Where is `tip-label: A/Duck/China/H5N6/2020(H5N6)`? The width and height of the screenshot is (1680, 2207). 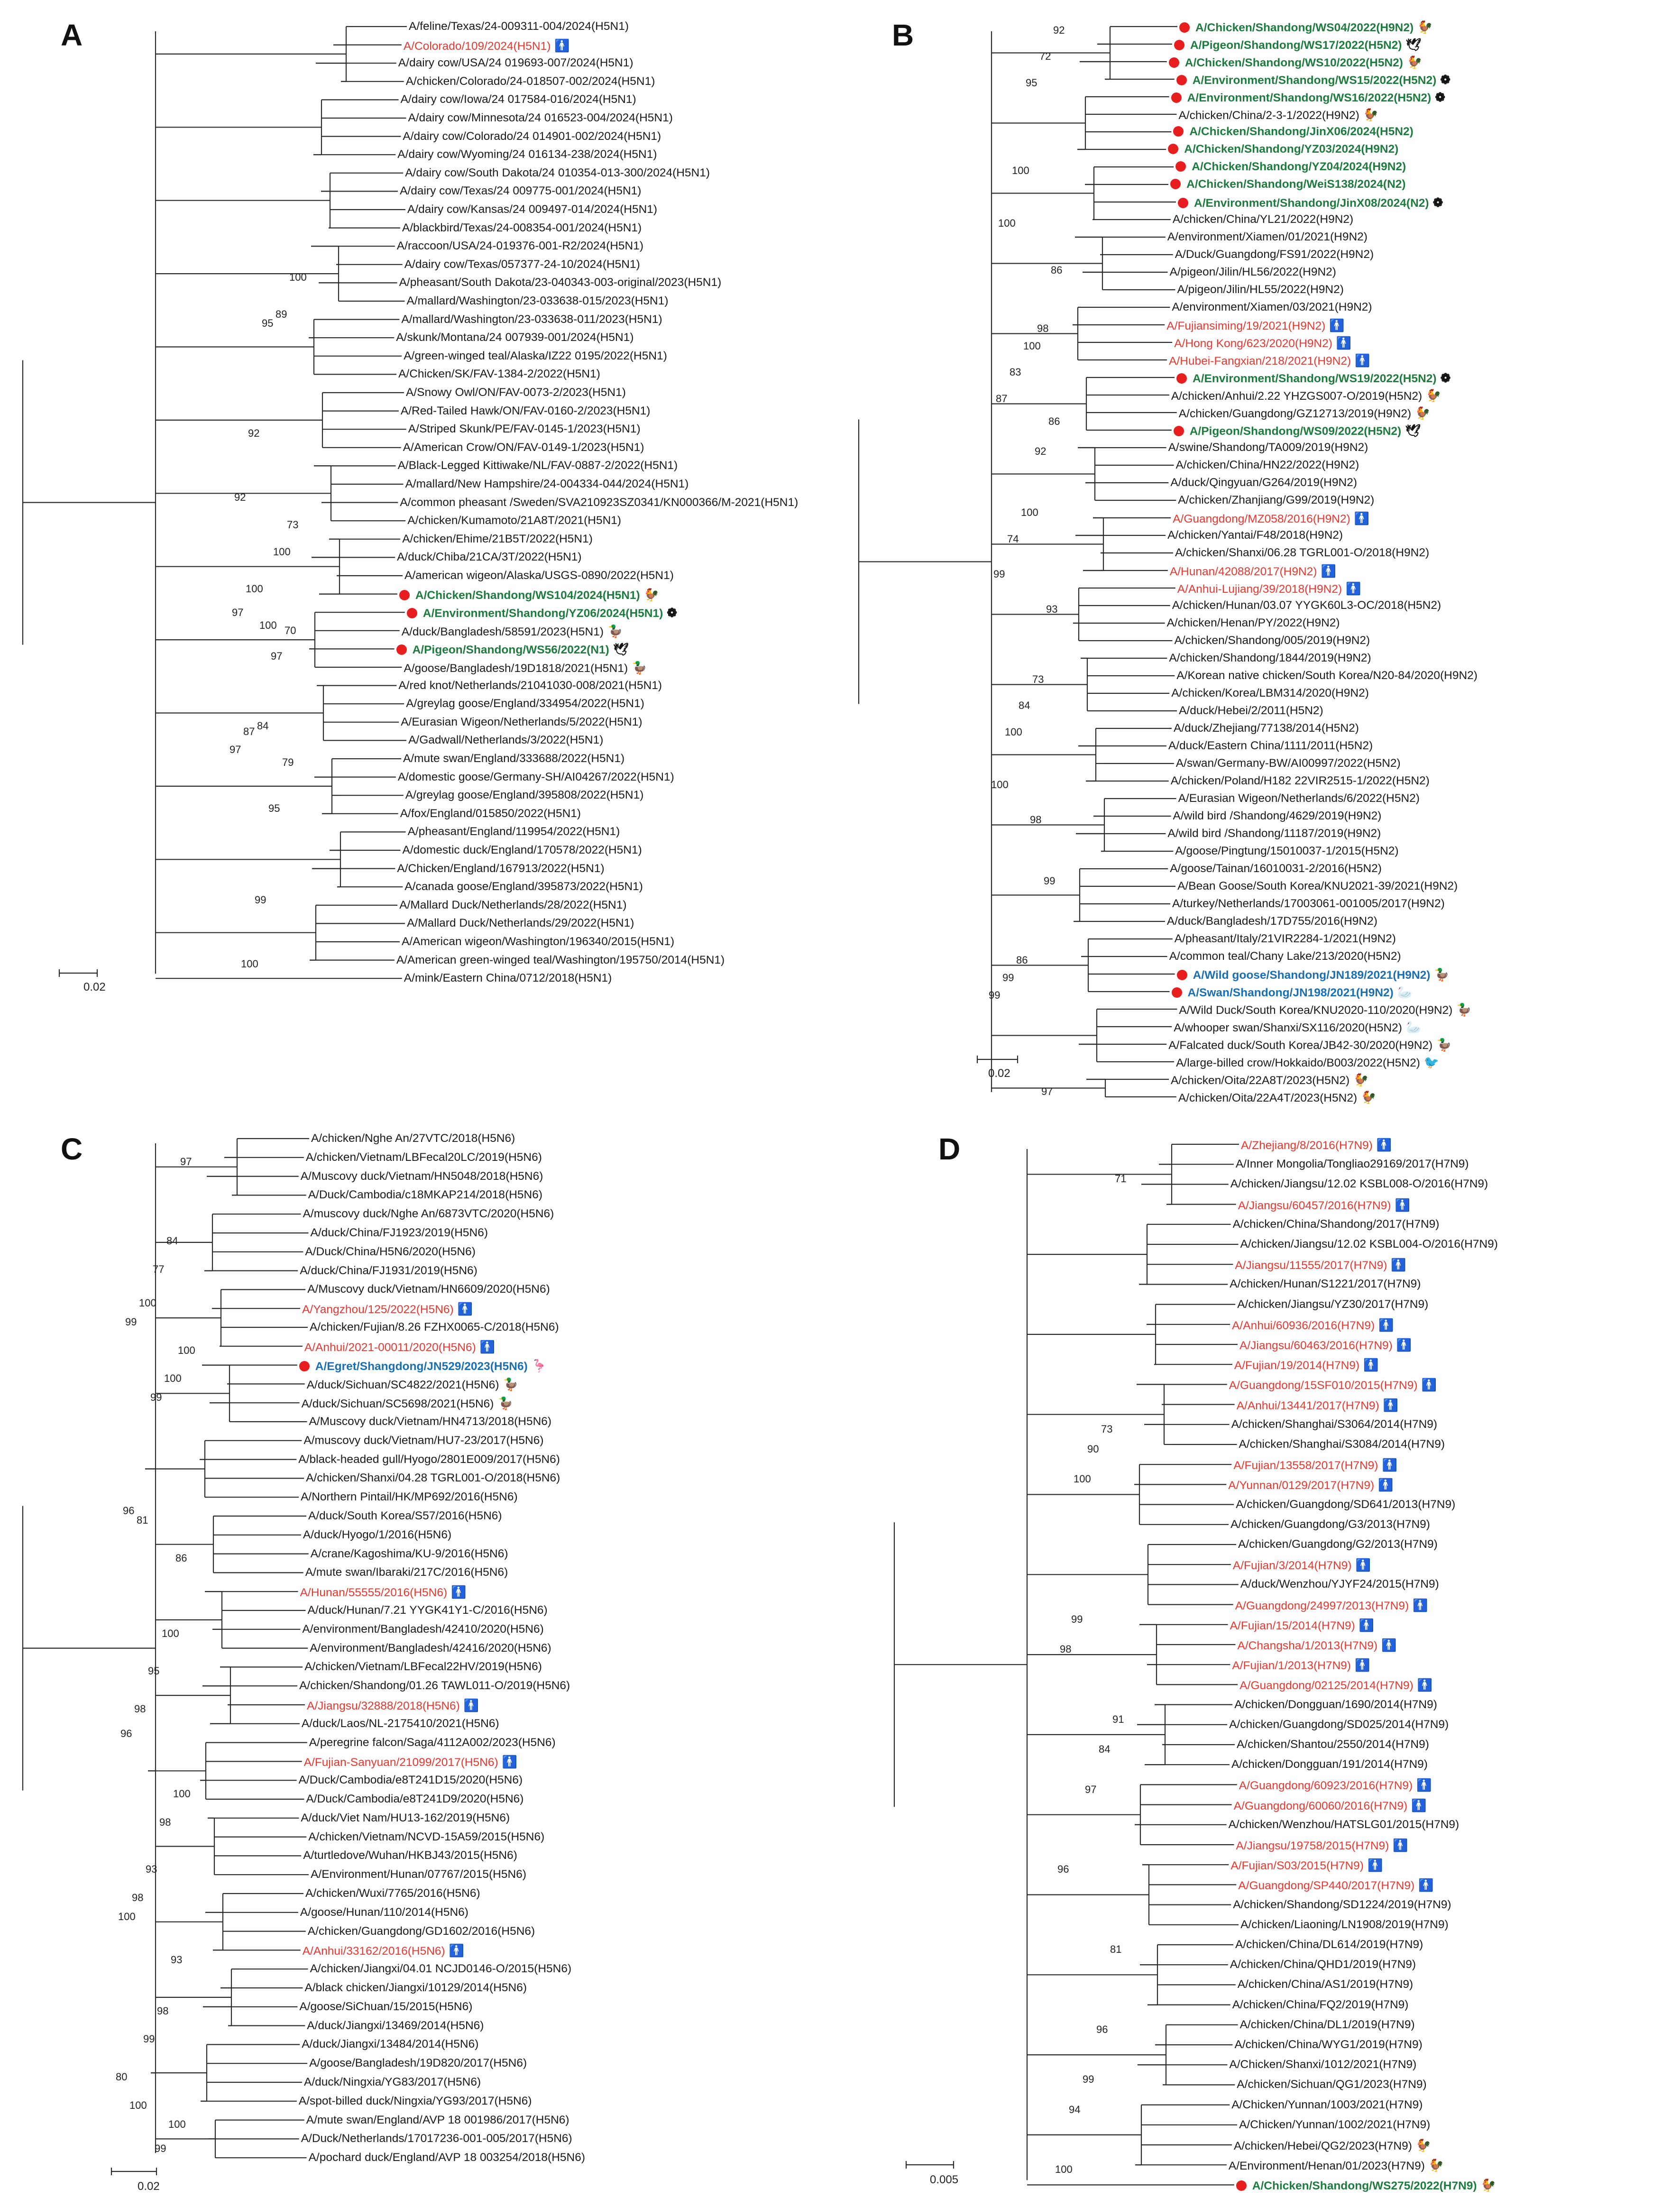 tip-label: A/Duck/China/H5N6/2020(H5N6) is located at coordinates (390, 1252).